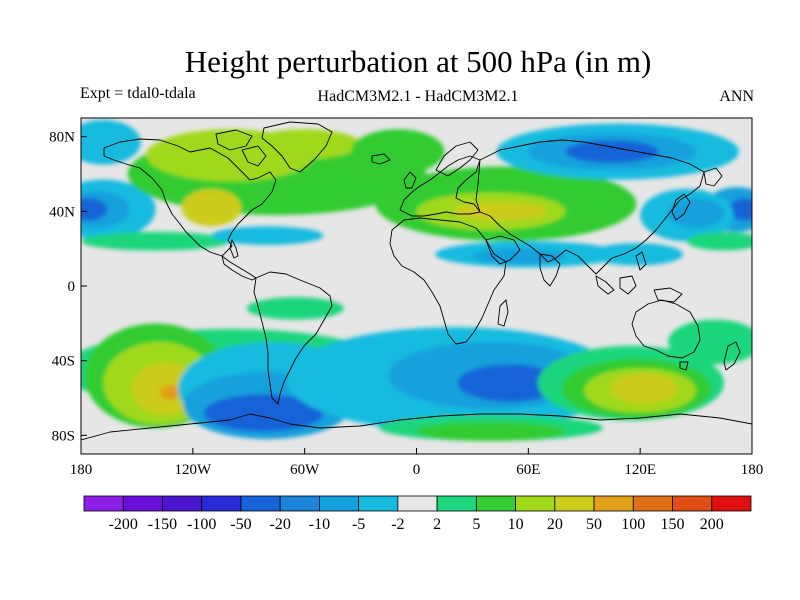  Describe the element at coordinates (736, 96) in the screenshot. I see `season-label: ANN` at that location.